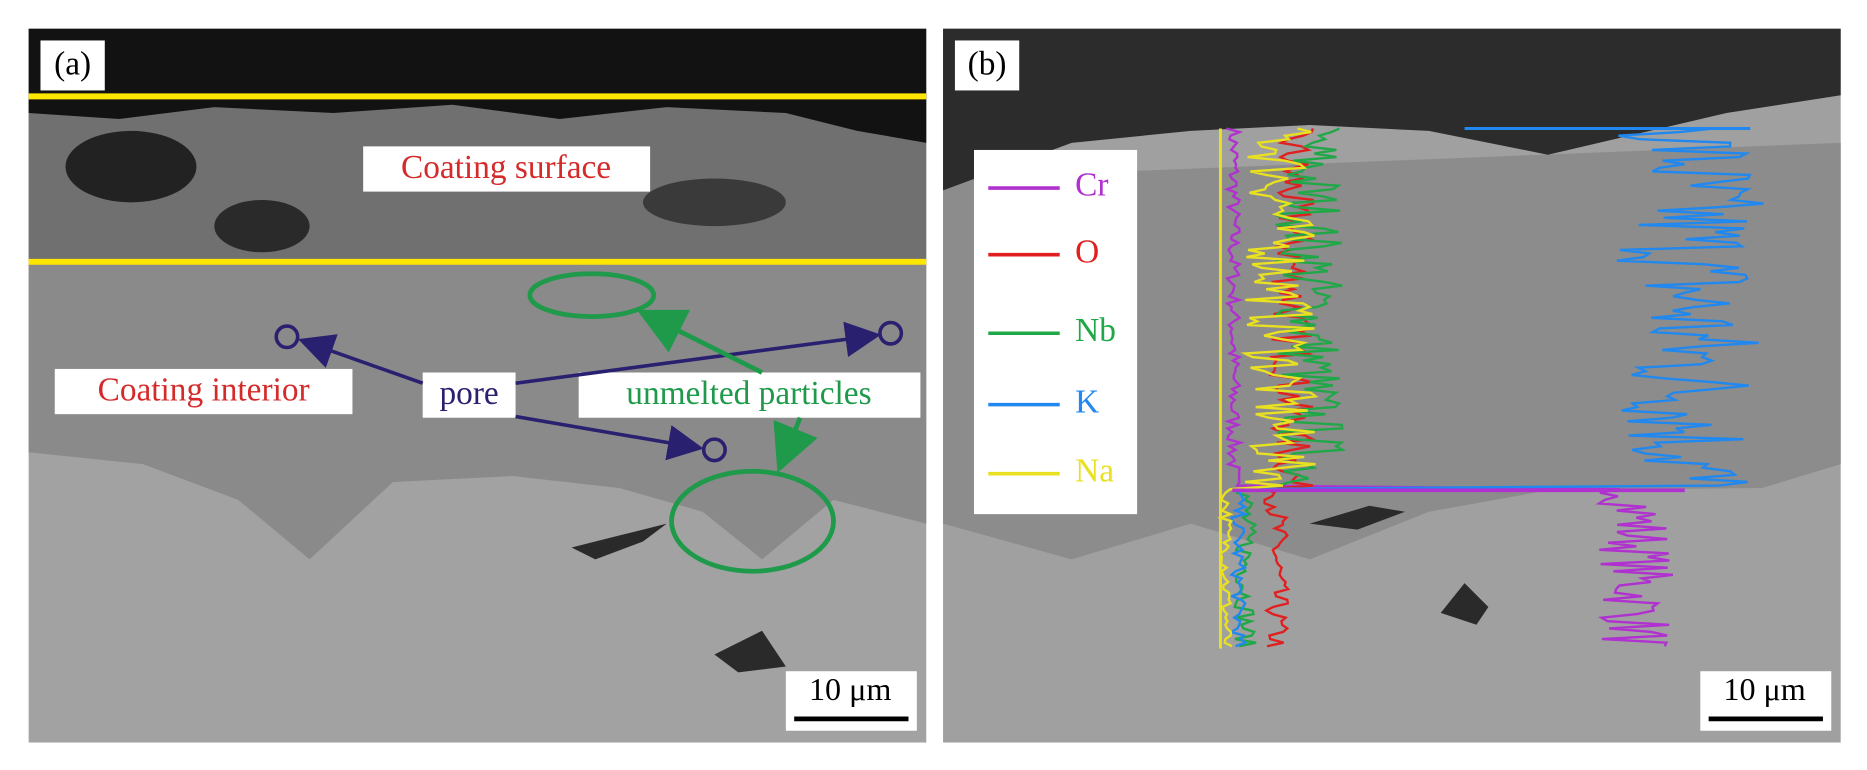 The image size is (1867, 770). I want to click on annotation: pore, so click(469, 393).